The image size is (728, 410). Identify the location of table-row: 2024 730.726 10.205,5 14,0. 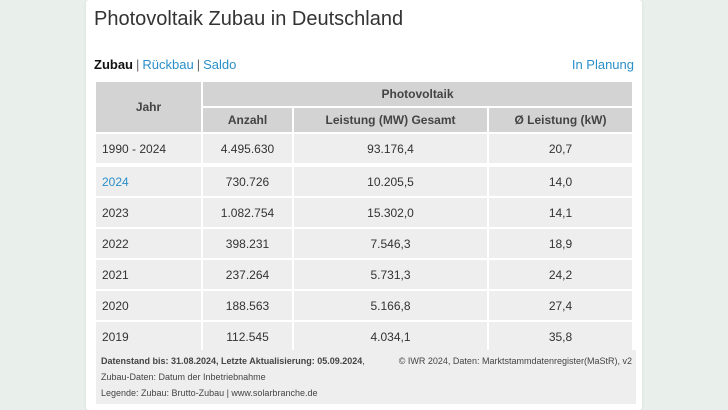
(364, 181).